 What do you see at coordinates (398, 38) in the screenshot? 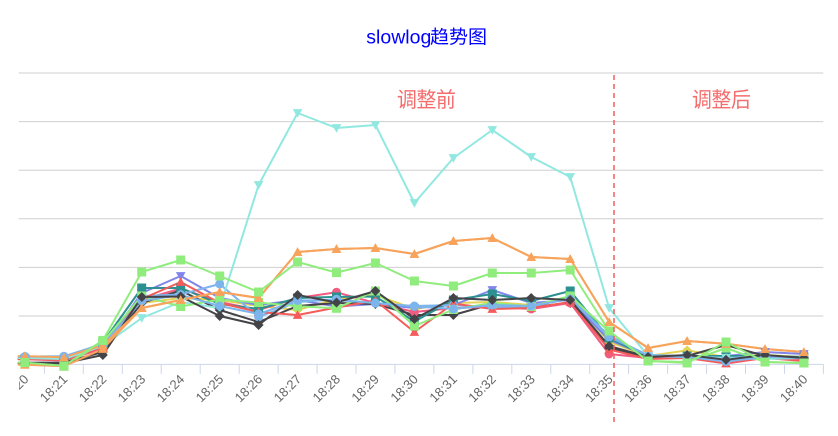
I see `svg-text: slowlog` at bounding box center [398, 38].